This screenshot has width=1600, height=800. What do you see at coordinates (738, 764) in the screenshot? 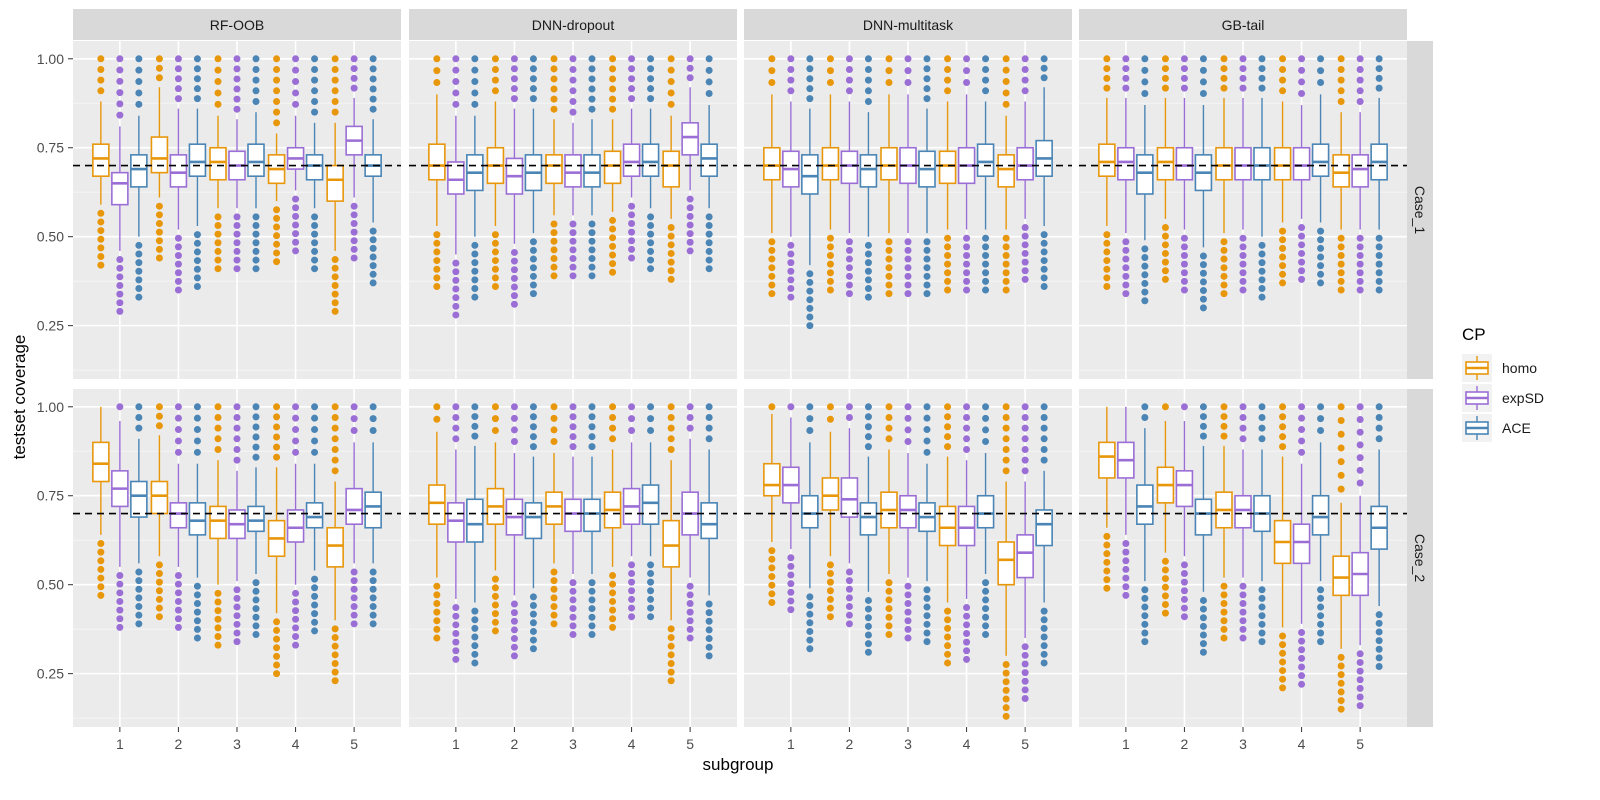
I see `x-axis-label: subgroup` at bounding box center [738, 764].